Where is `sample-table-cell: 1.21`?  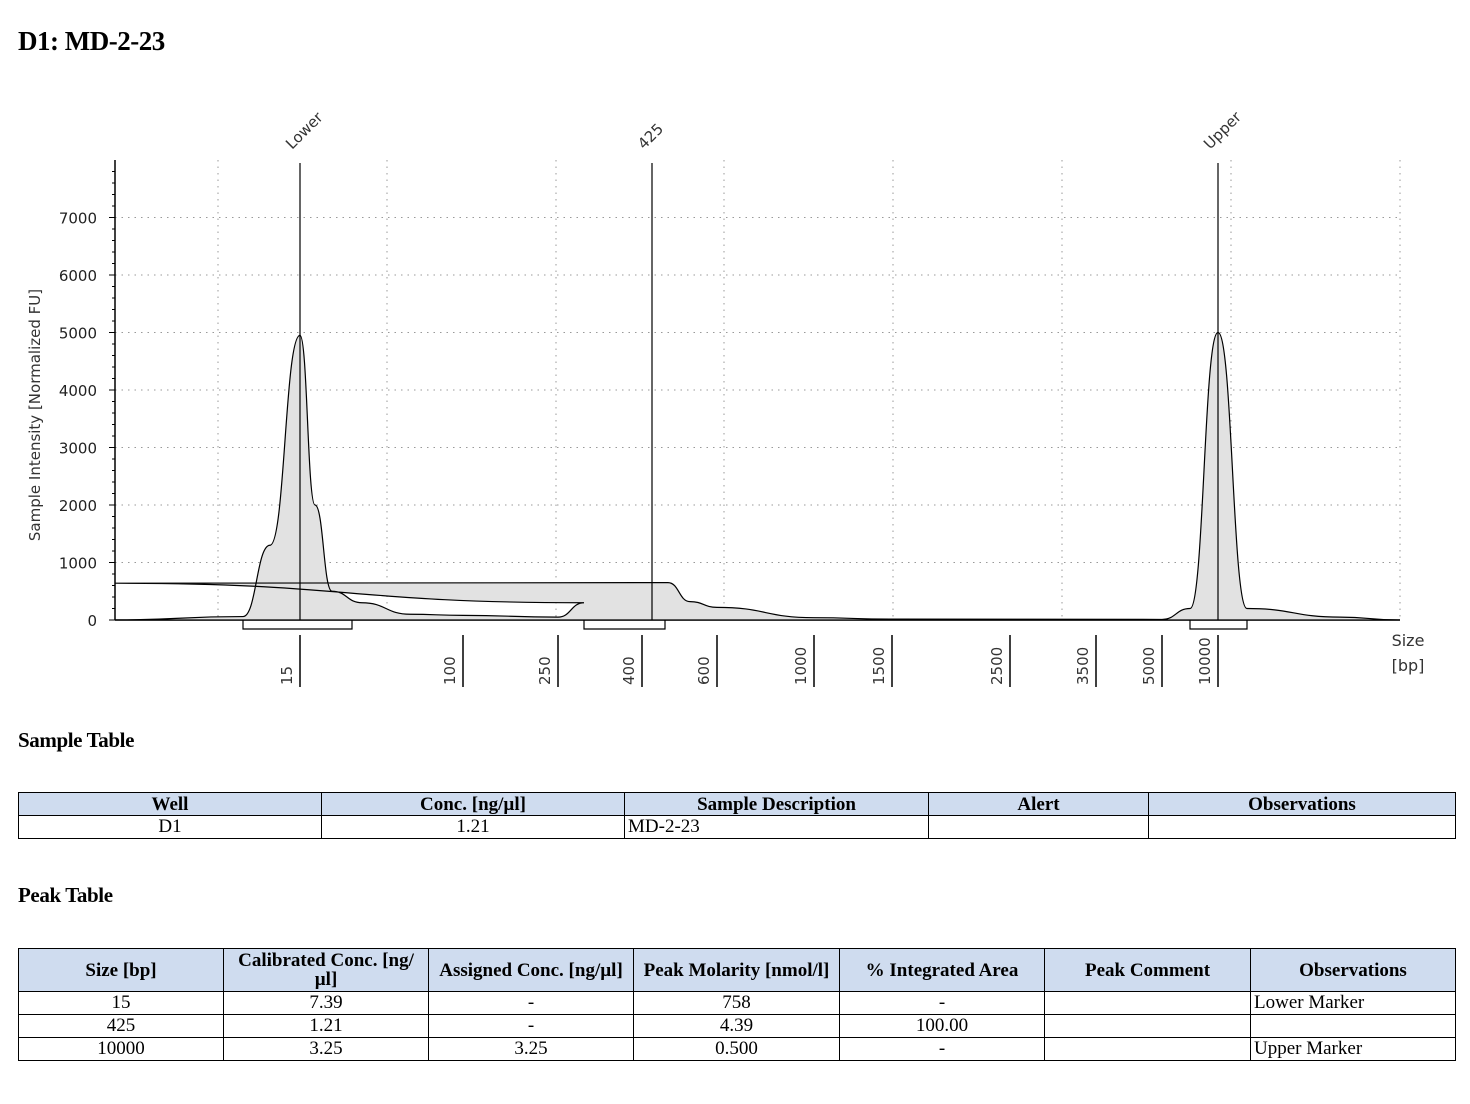
sample-table-cell: 1.21 is located at coordinates (473, 827).